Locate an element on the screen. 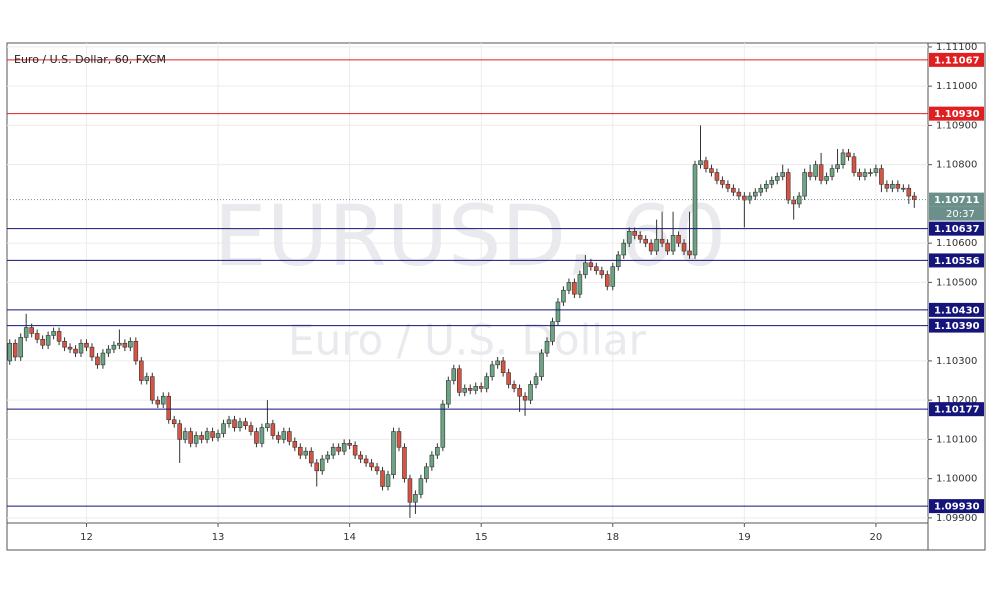  level-tag-label: 1.11067 is located at coordinates (957, 60).